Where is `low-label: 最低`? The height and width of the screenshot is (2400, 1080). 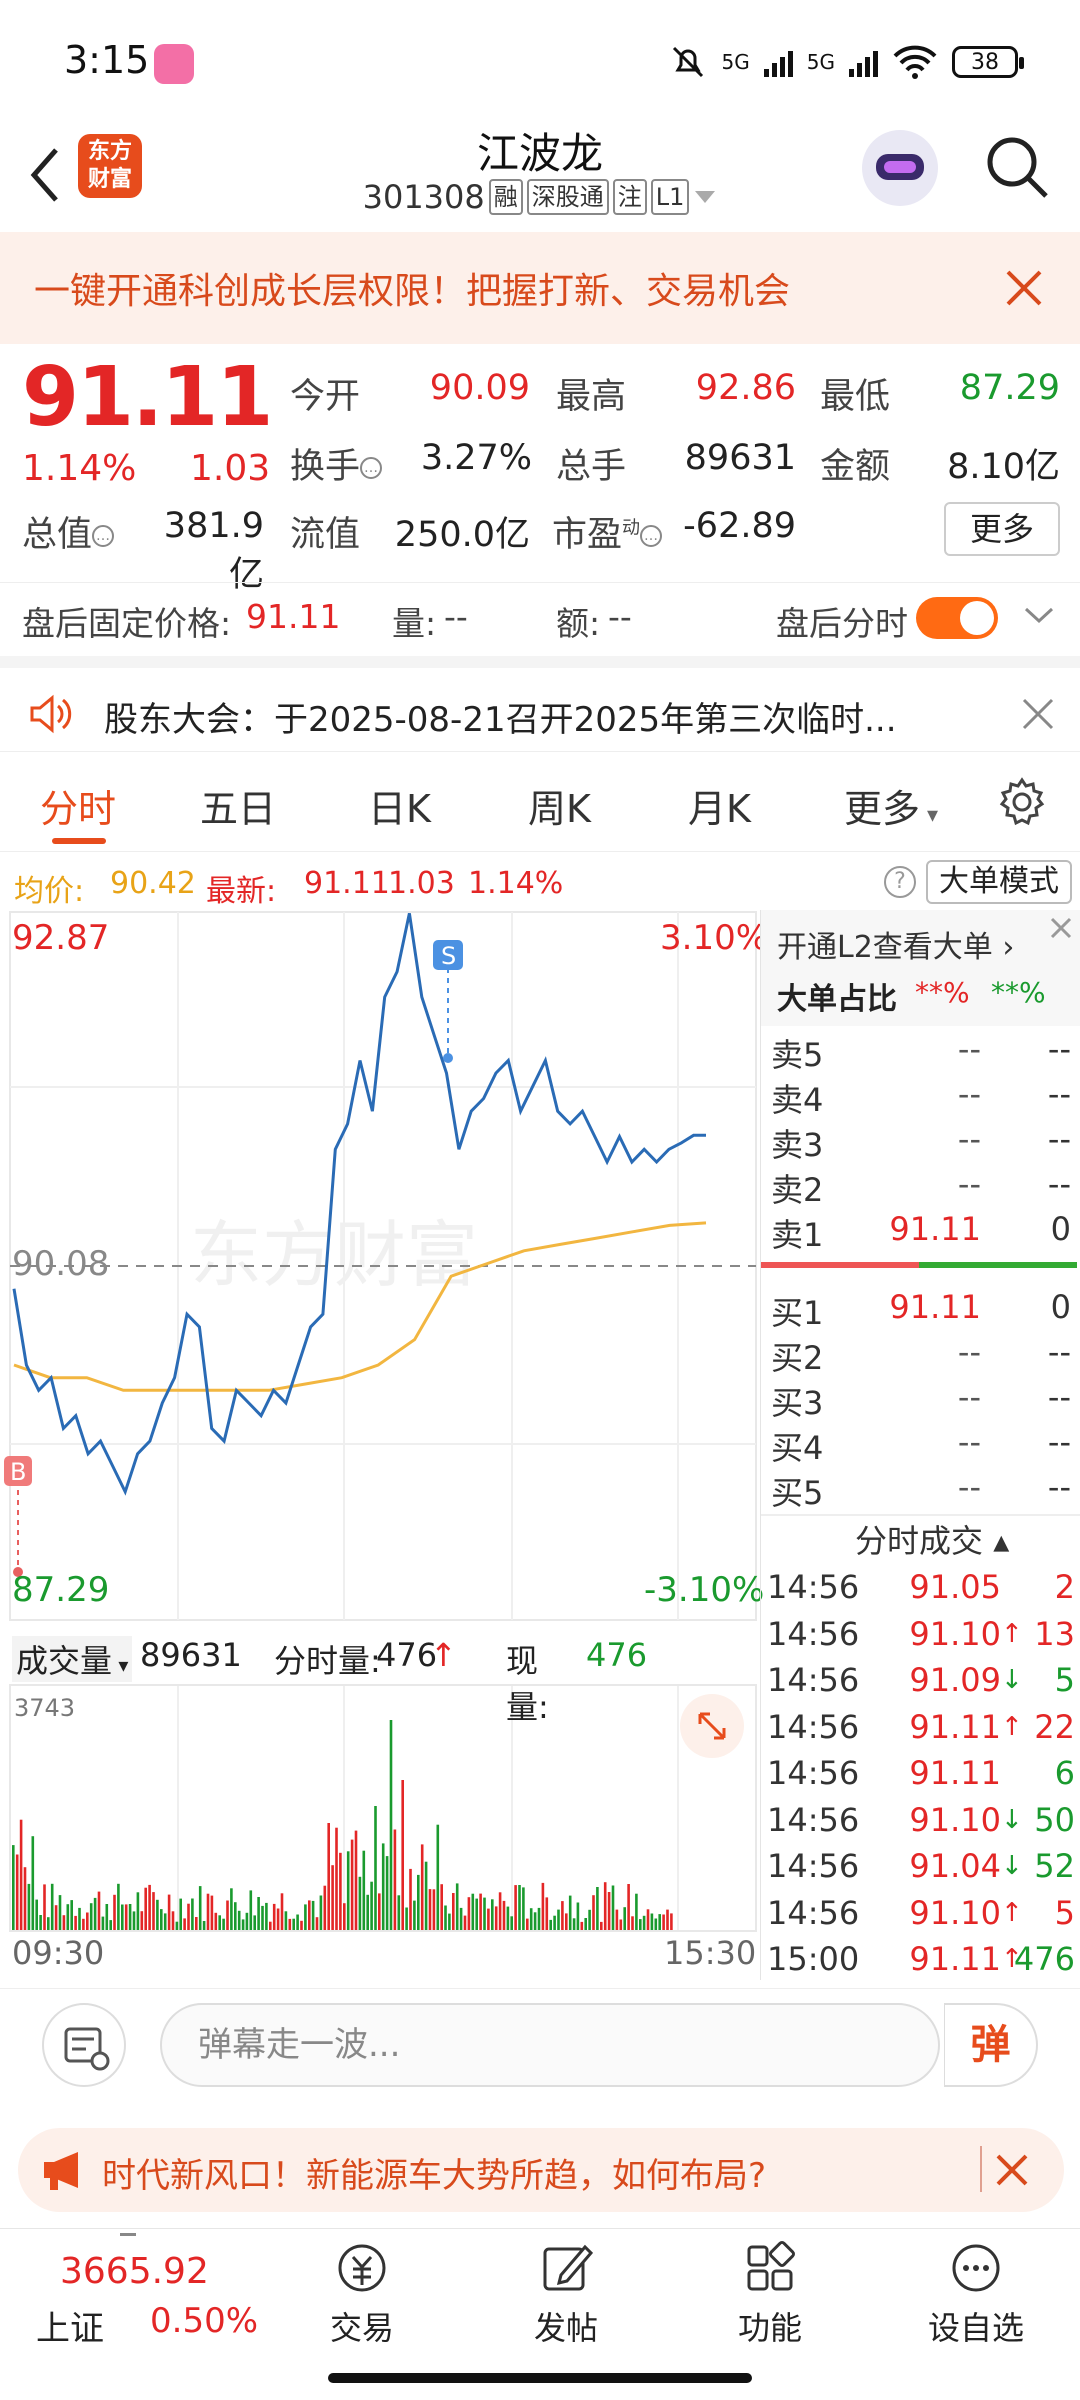 low-label: 最低 is located at coordinates (855, 397).